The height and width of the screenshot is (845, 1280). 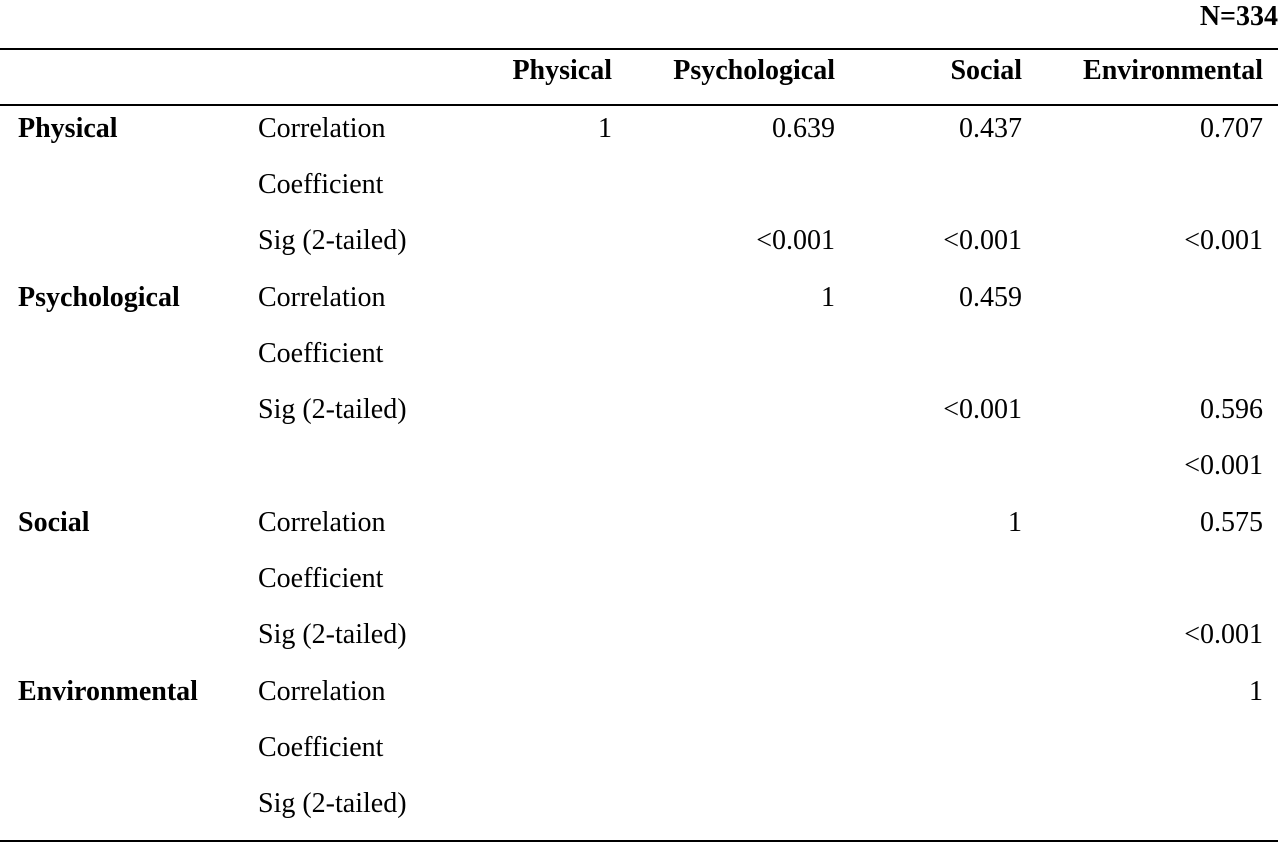 I want to click on header-environmental: Environmental, so click(x=1173, y=70).